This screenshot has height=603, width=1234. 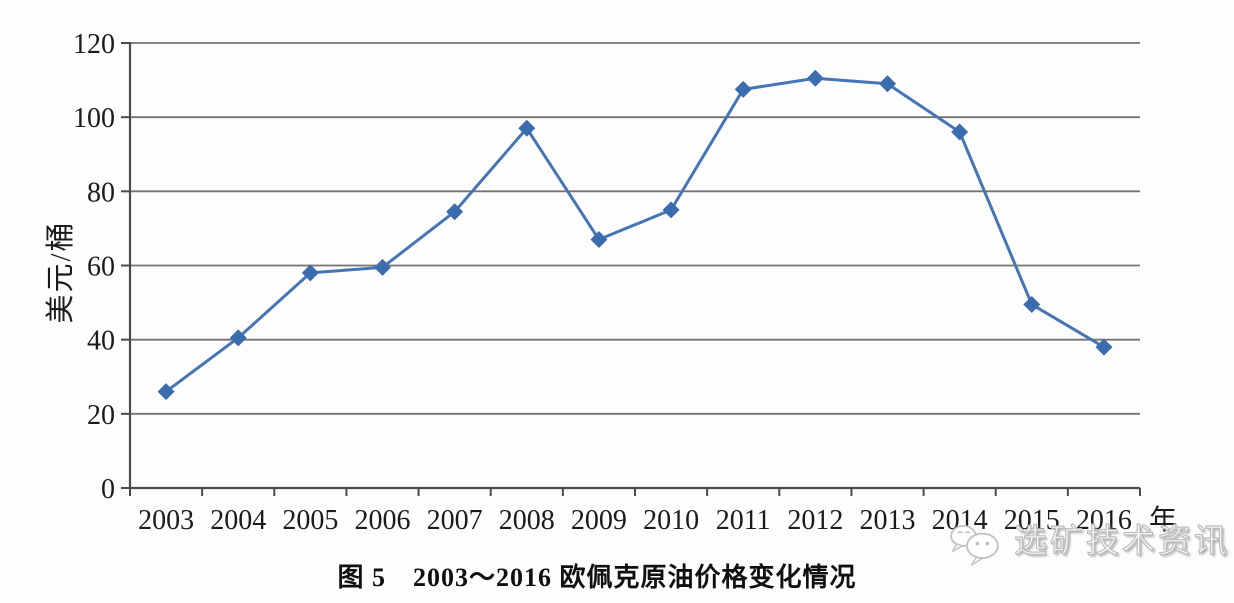 What do you see at coordinates (383, 520) in the screenshot?
I see `x-tick-label: 2006` at bounding box center [383, 520].